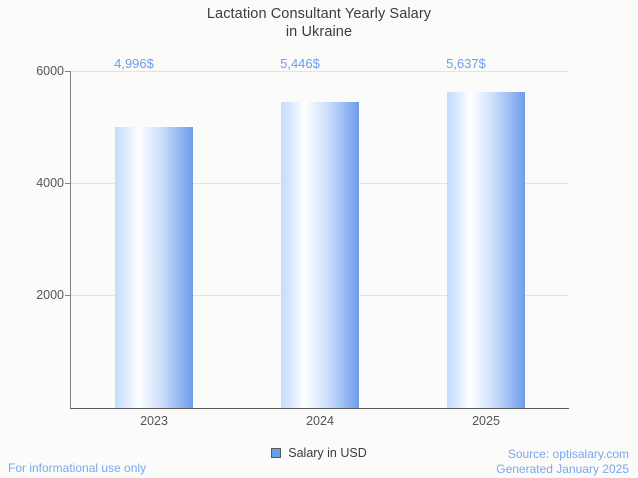  I want to click on y-axis-line, so click(70, 240).